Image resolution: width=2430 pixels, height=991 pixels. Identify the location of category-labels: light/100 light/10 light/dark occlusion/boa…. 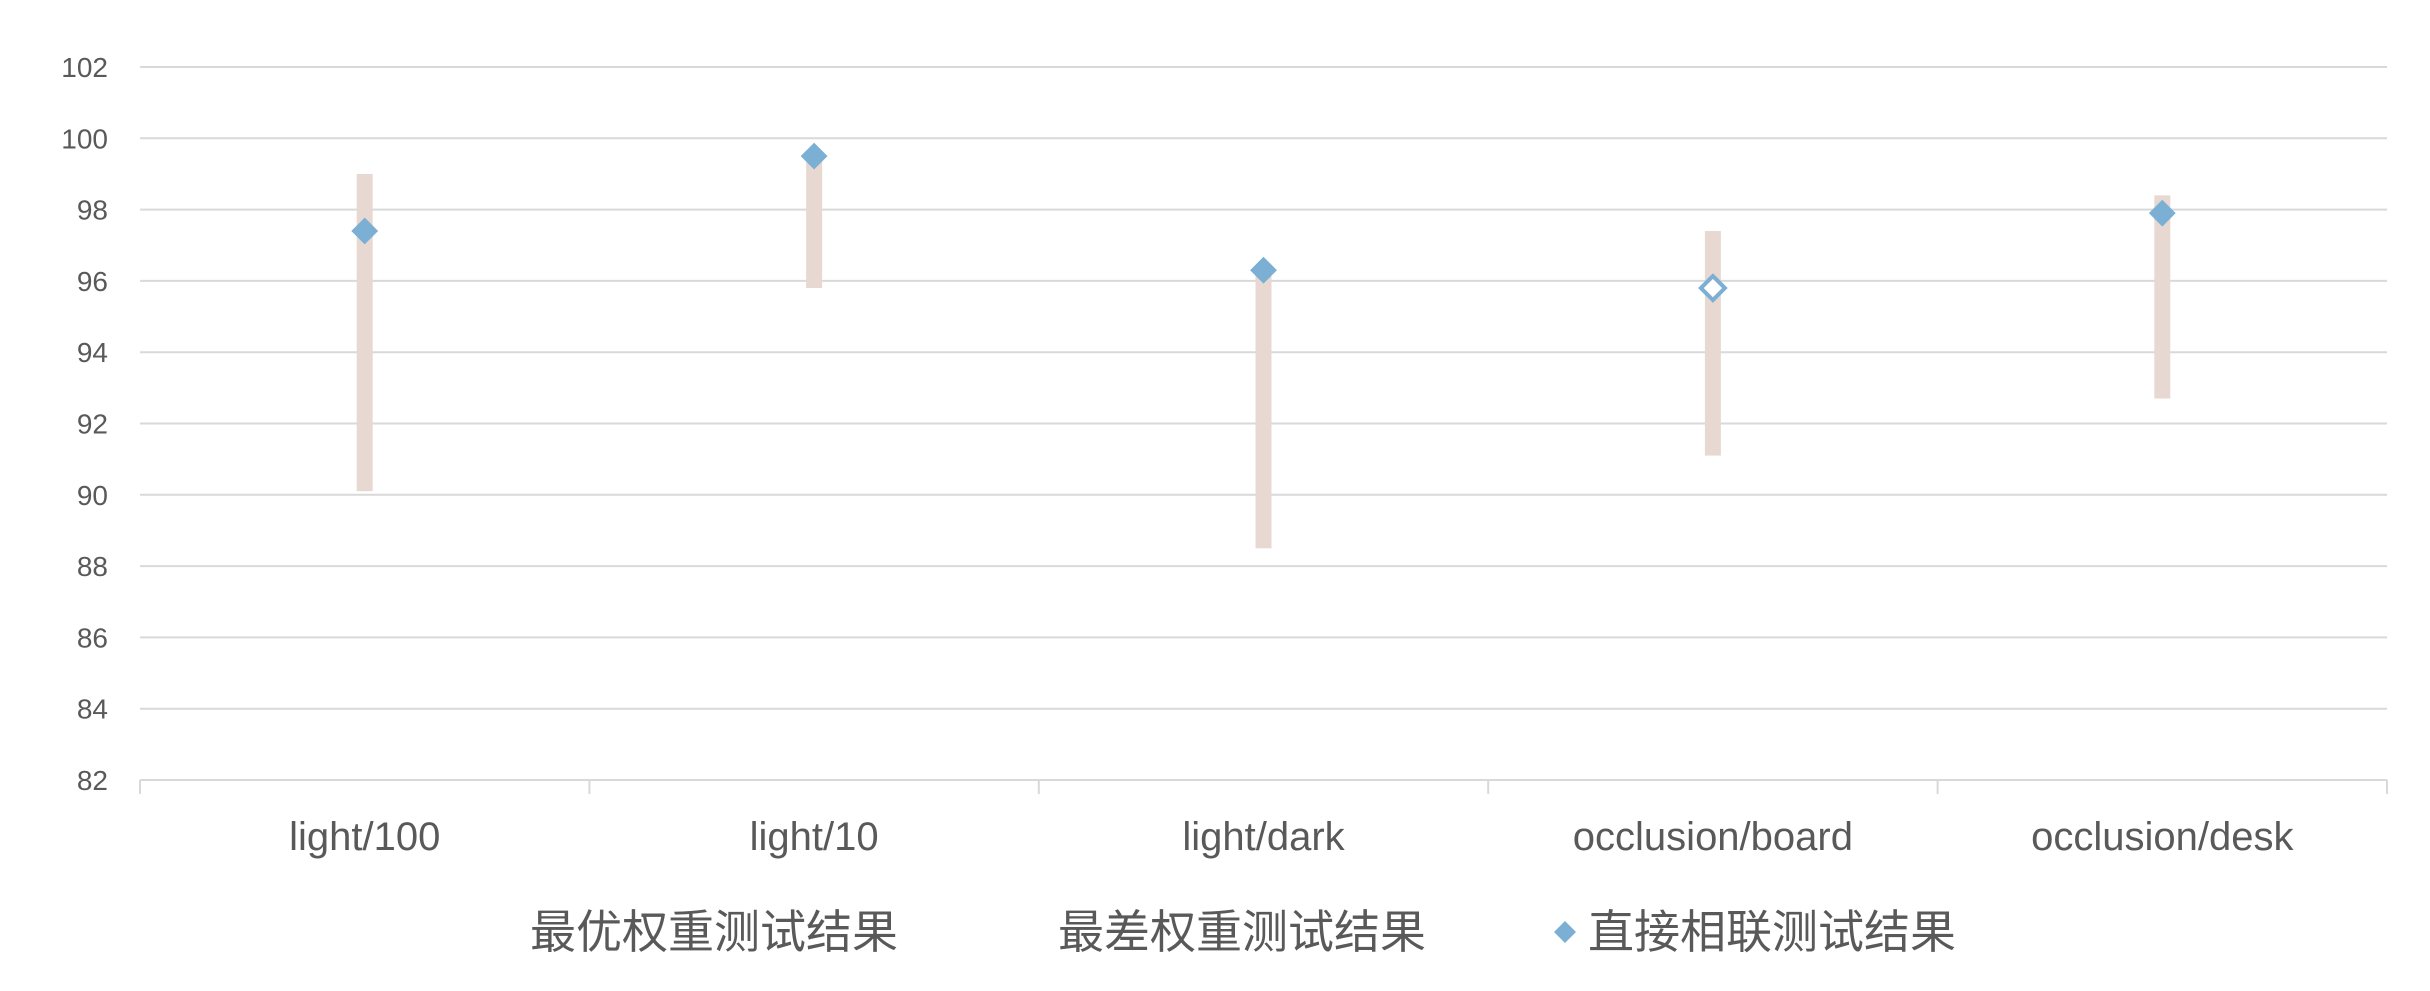
(1291, 837).